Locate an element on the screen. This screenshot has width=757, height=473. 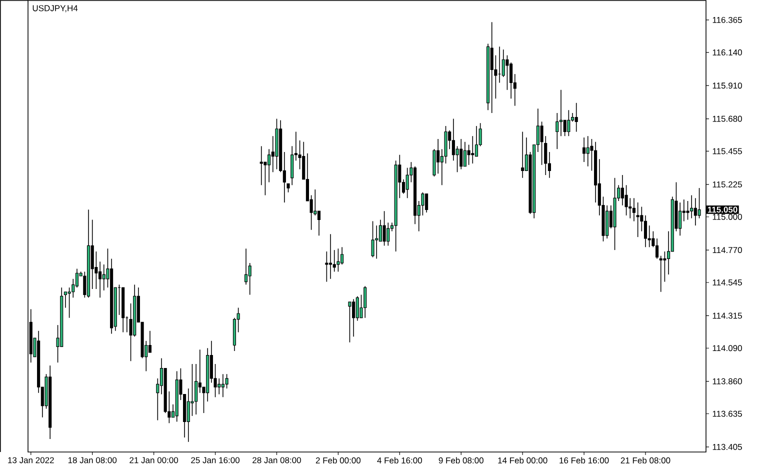
x-tick-label: 28 Jan 08:00 is located at coordinates (276, 460).